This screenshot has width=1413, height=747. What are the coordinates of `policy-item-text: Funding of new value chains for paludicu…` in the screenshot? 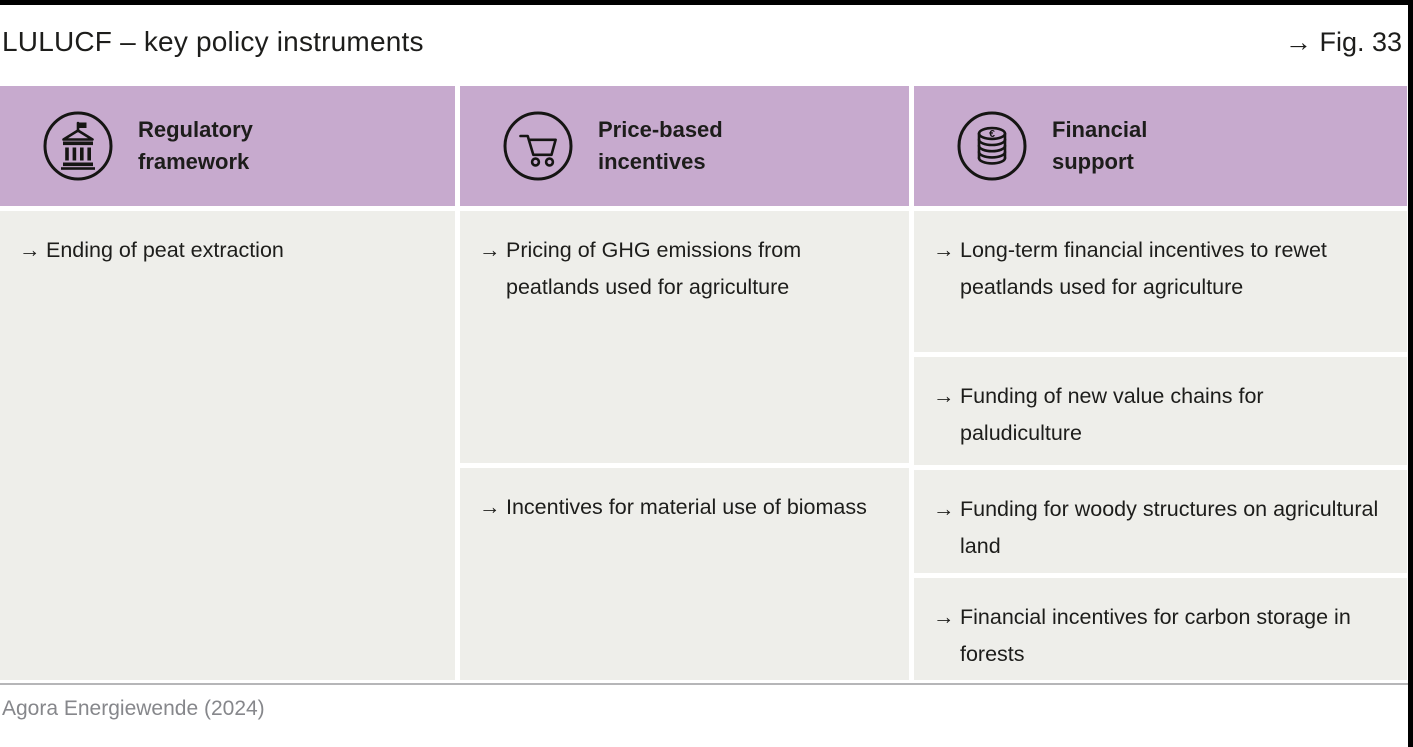 It's located at (1112, 414).